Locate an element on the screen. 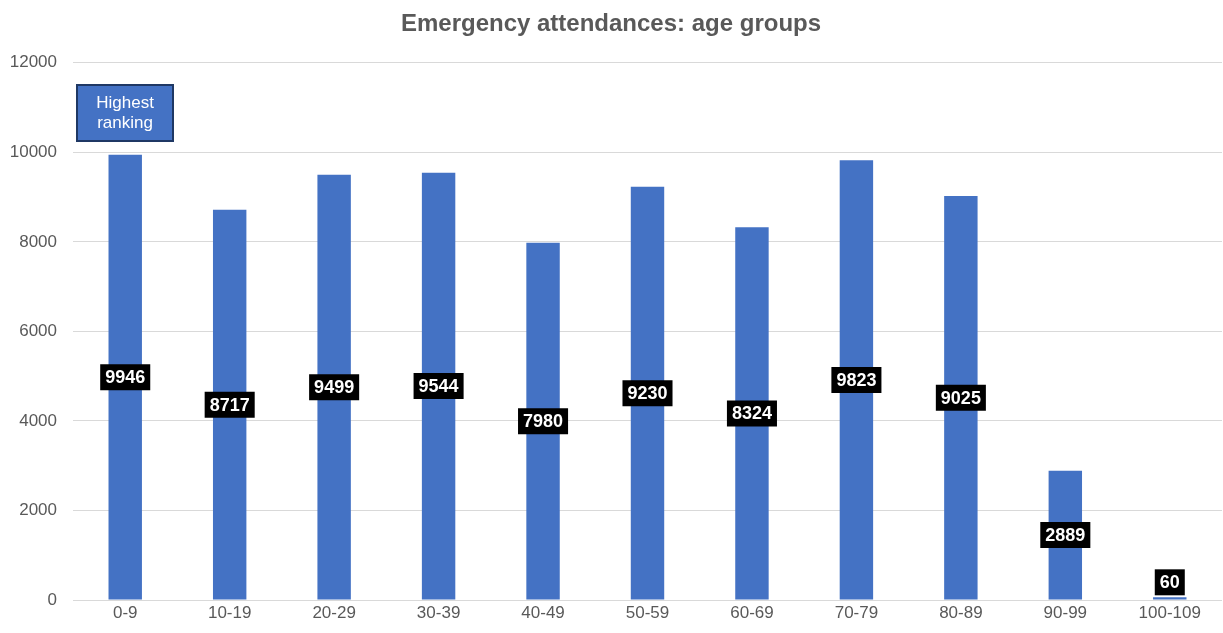 The height and width of the screenshot is (633, 1223). annotation: Highest ranking is located at coordinates (125, 112).